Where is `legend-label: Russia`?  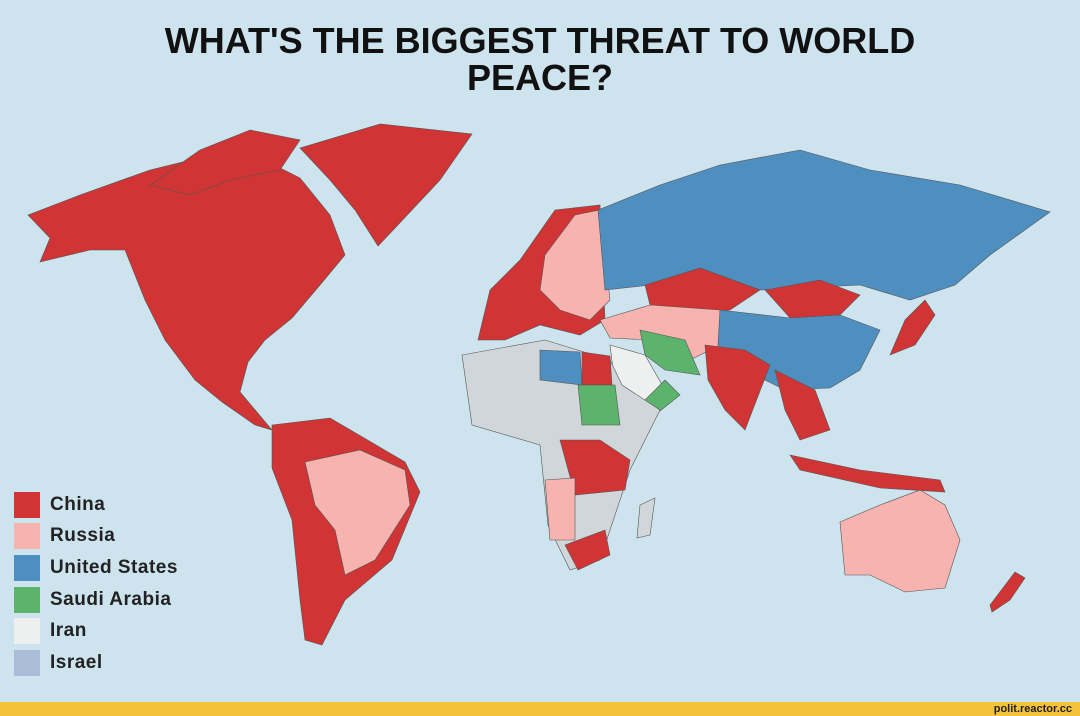
legend-label: Russia is located at coordinates (83, 536).